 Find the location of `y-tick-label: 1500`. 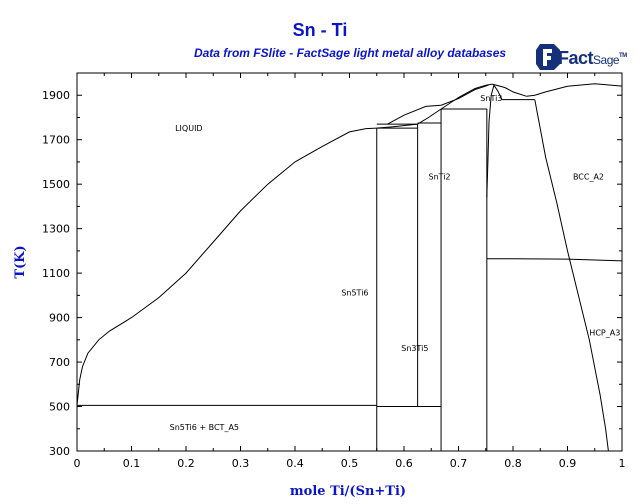

y-tick-label: 1500 is located at coordinates (56, 184).